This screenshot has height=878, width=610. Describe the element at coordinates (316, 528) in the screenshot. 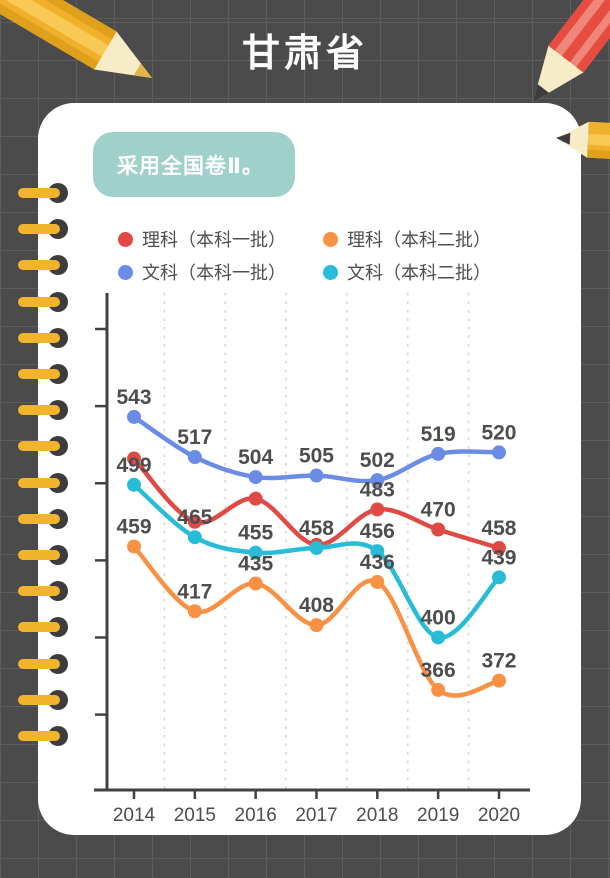

I see `point-label: 458` at that location.